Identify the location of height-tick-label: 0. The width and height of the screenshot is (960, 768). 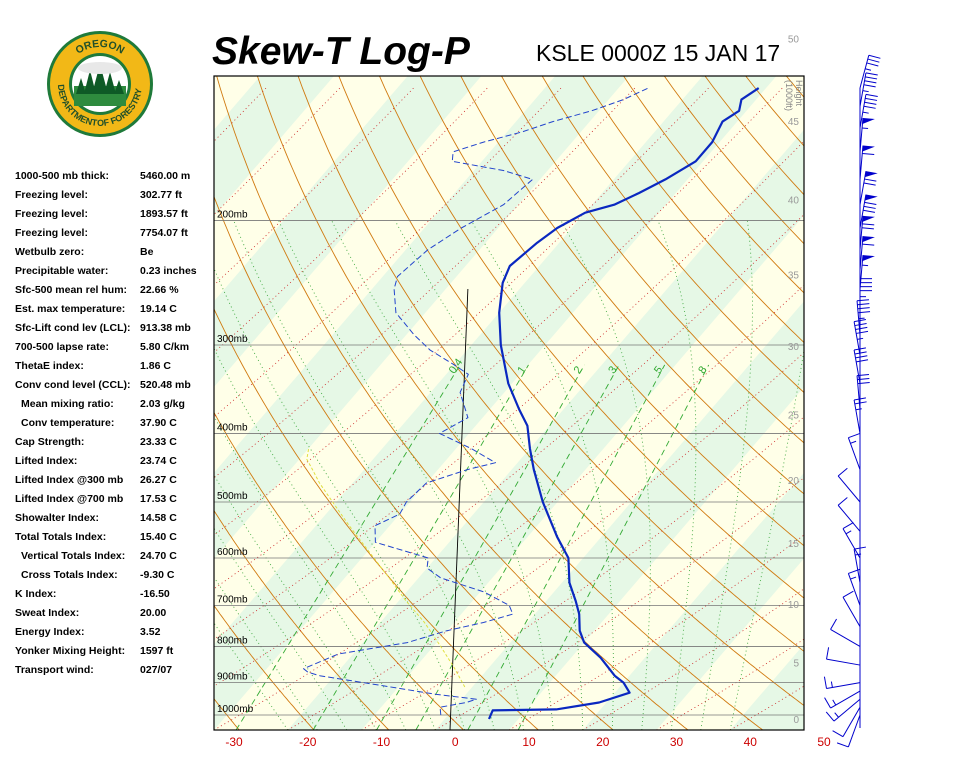
(796, 720).